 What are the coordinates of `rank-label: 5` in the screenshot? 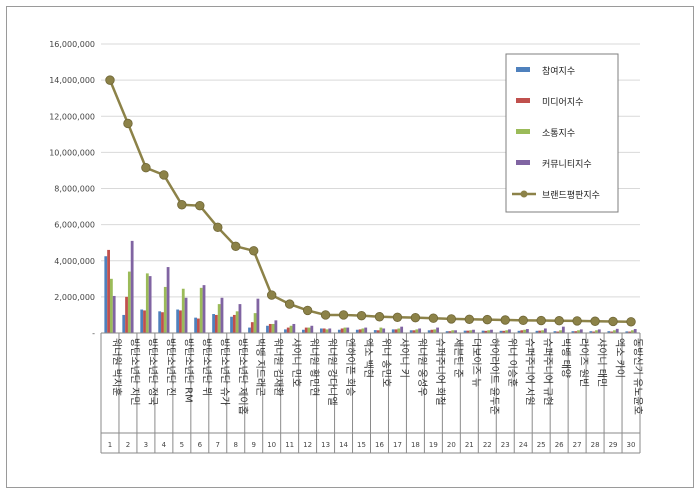 It's located at (182, 445).